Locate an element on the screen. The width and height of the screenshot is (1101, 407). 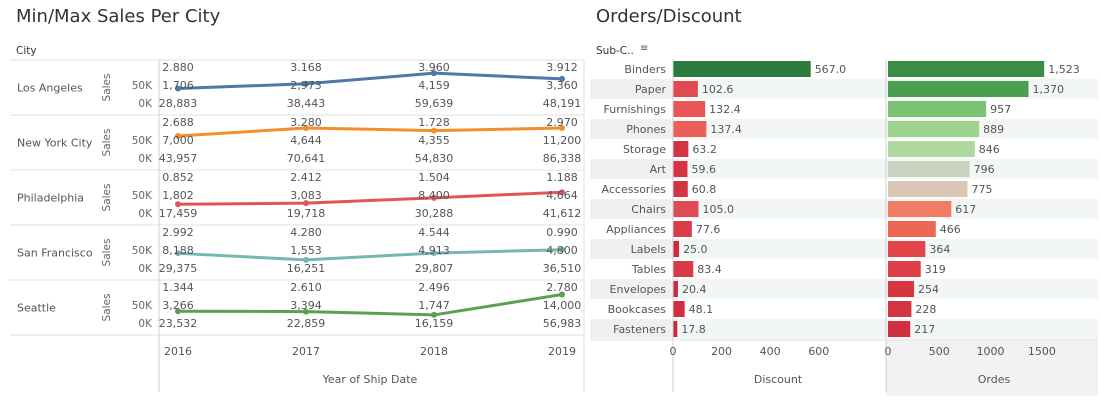
data-label-bottom: 59,639 is located at coordinates (434, 103).